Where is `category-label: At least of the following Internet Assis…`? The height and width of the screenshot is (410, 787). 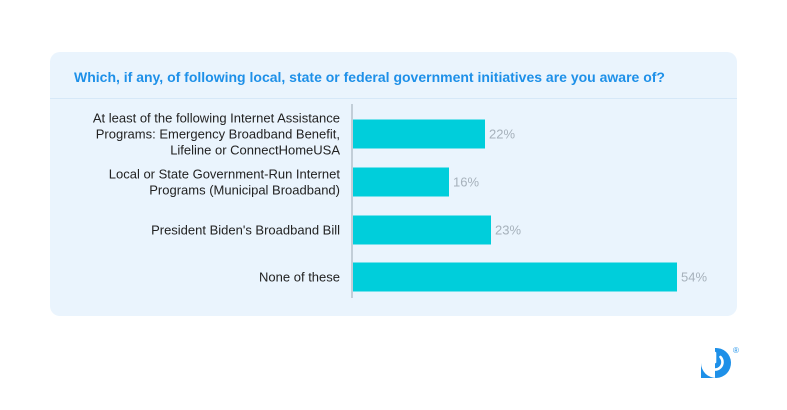
category-label: At least of the following Internet Assis… is located at coordinates (216, 134).